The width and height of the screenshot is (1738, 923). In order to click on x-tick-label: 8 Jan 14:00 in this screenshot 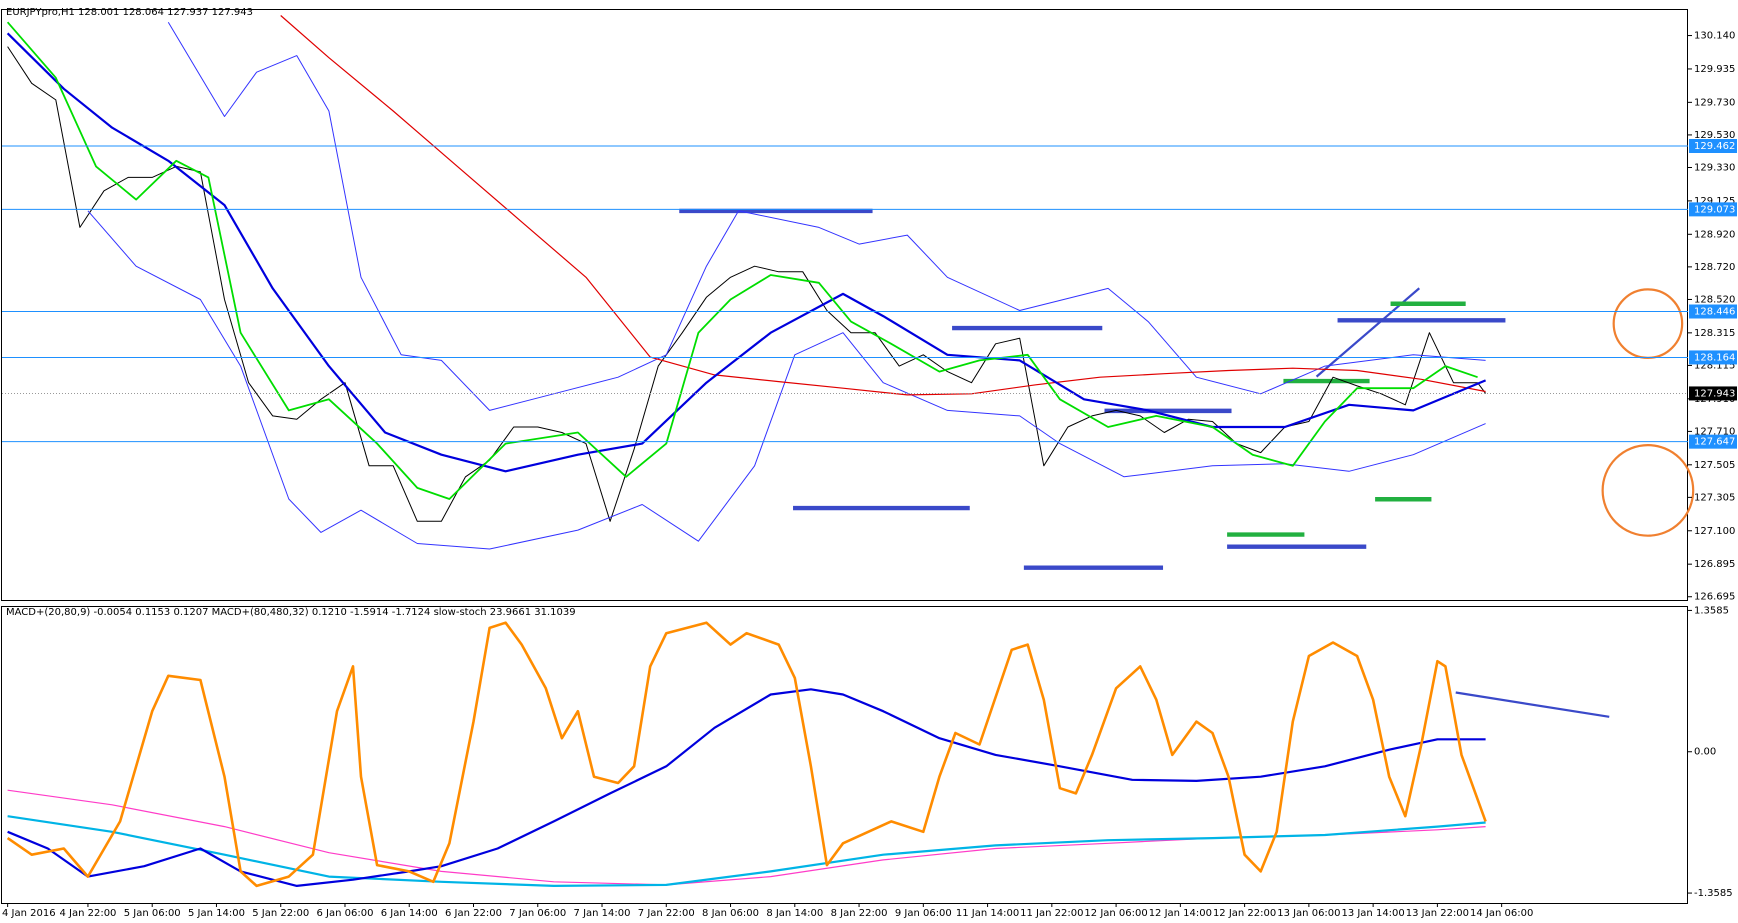, I will do `click(794, 913)`.